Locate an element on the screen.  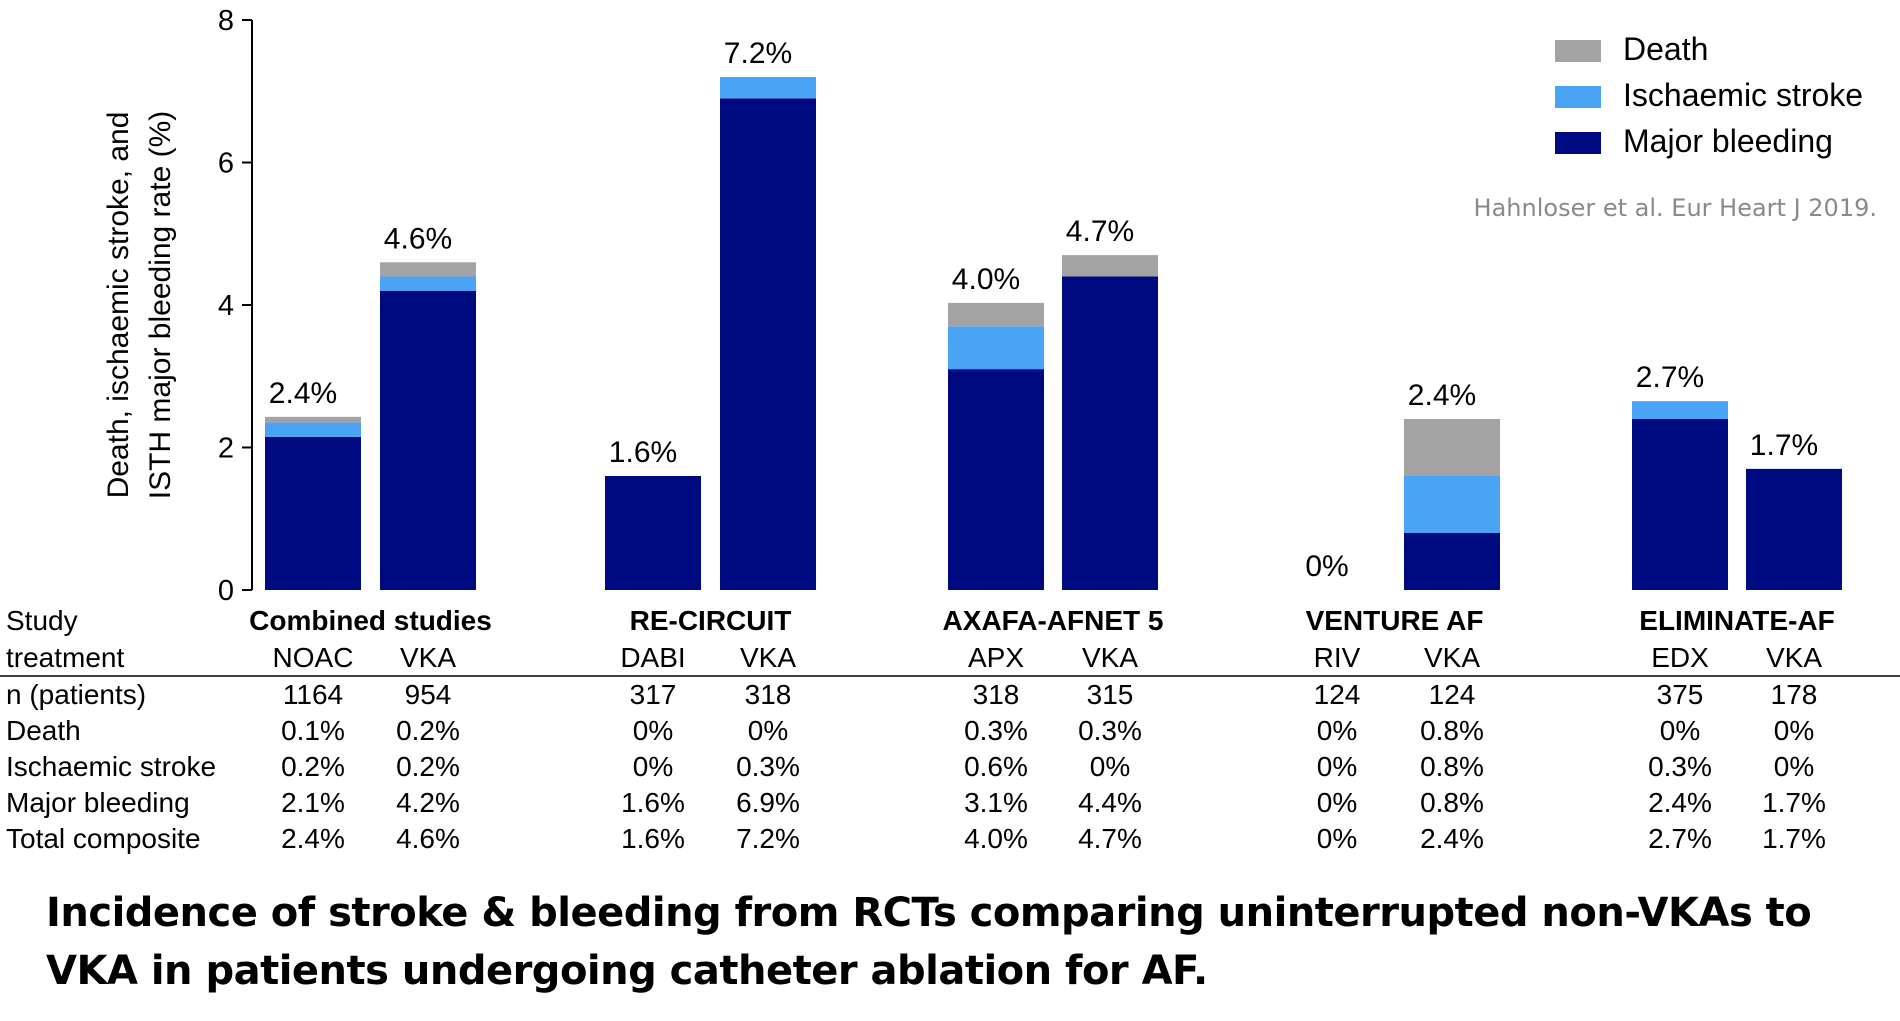
legend-label: Major bleeding is located at coordinates (1728, 141).